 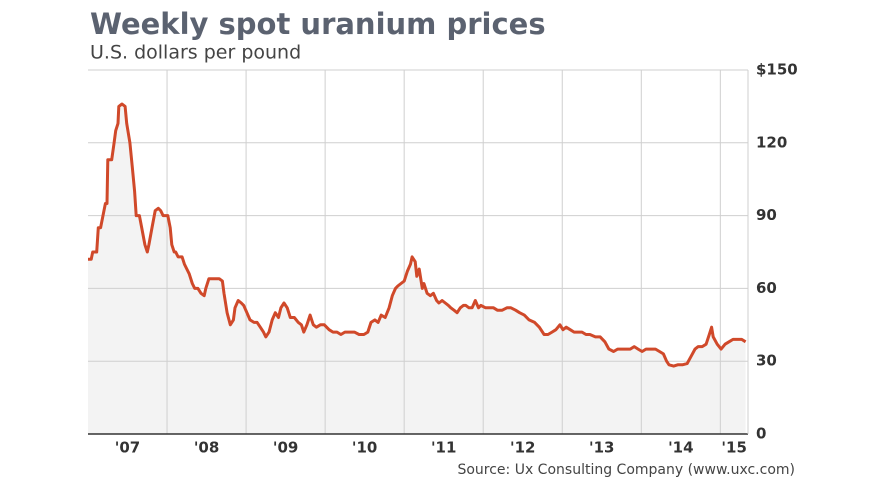 What do you see at coordinates (318, 24) in the screenshot?
I see `chart-title: Weekly spot uranium prices` at bounding box center [318, 24].